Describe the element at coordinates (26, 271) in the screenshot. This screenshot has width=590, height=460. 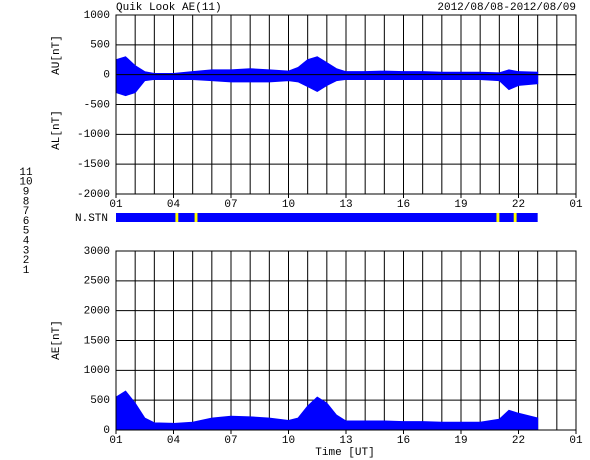
I see `legend-label: 1` at that location.